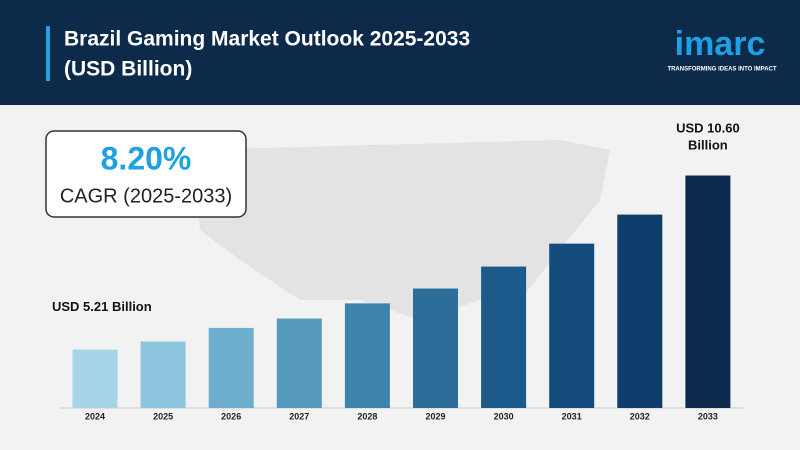 The width and height of the screenshot is (800, 450). I want to click on x-tick-label: 2029, so click(435, 416).